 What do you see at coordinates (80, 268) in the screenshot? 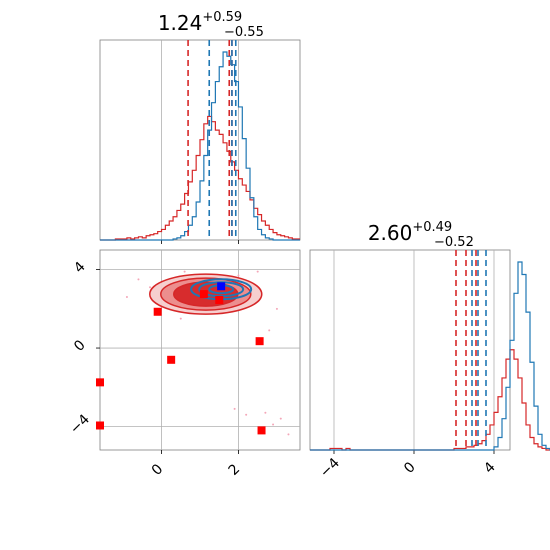
I see `y-tick-label: 4` at bounding box center [80, 268].